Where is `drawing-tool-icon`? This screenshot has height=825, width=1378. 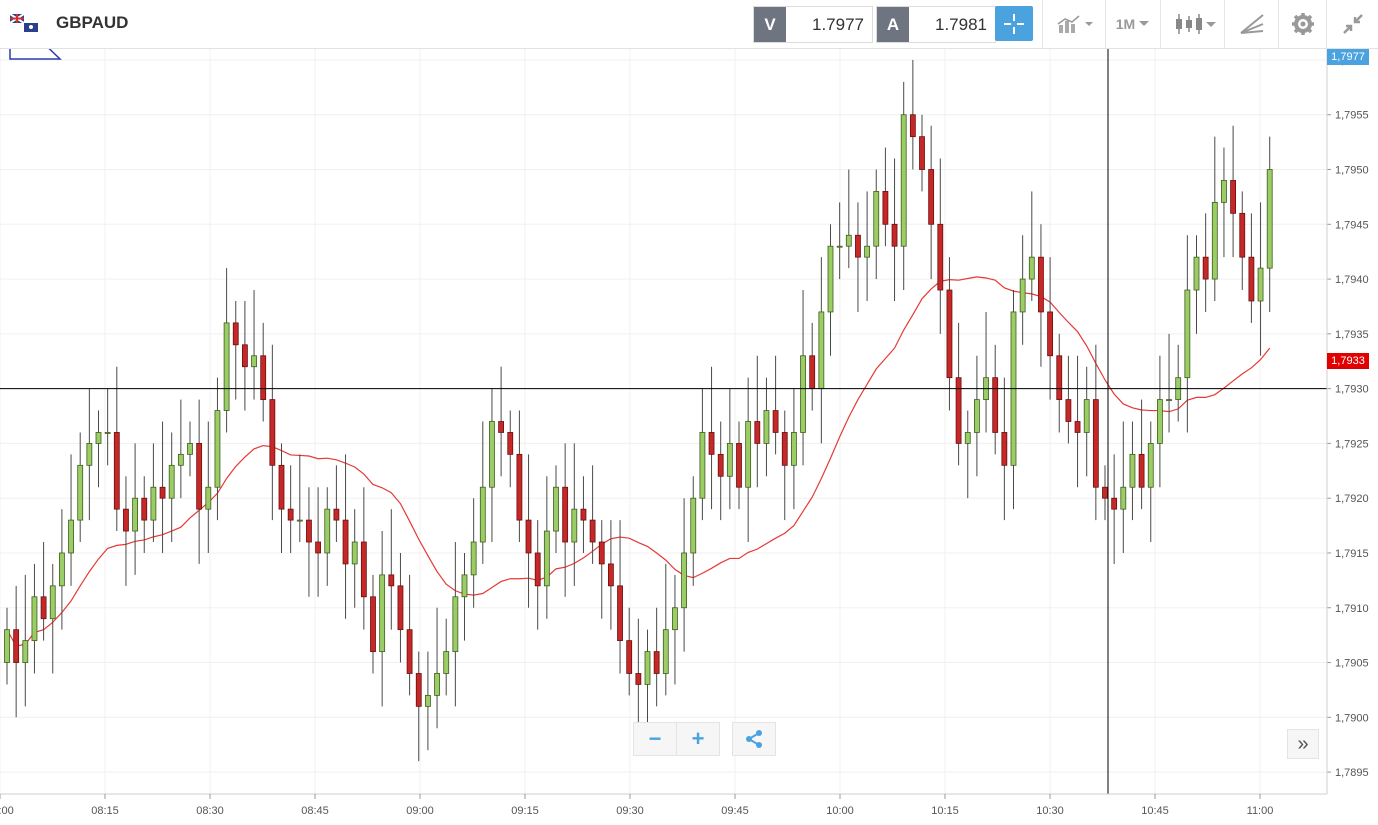 drawing-tool-icon is located at coordinates (1252, 23).